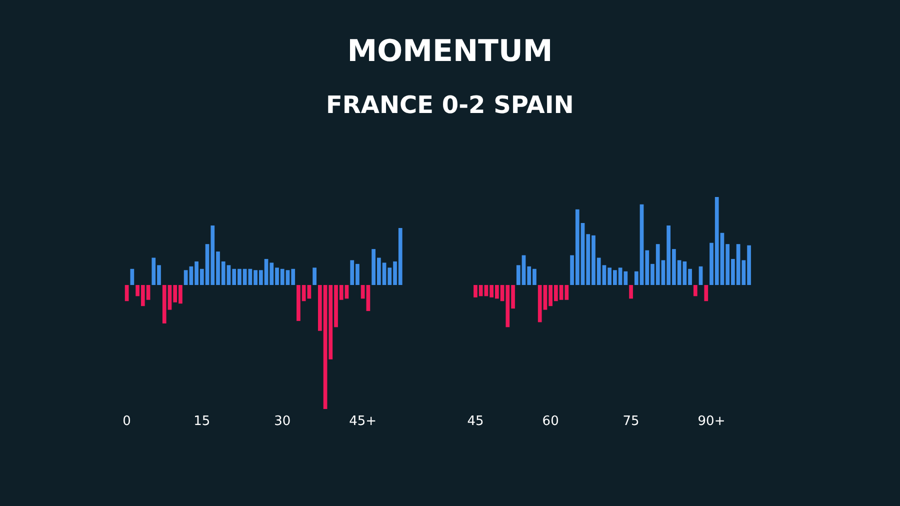  Describe the element at coordinates (450, 105) in the screenshot. I see `chart-subtitle: FRANCE 0-2 SPAIN` at that location.